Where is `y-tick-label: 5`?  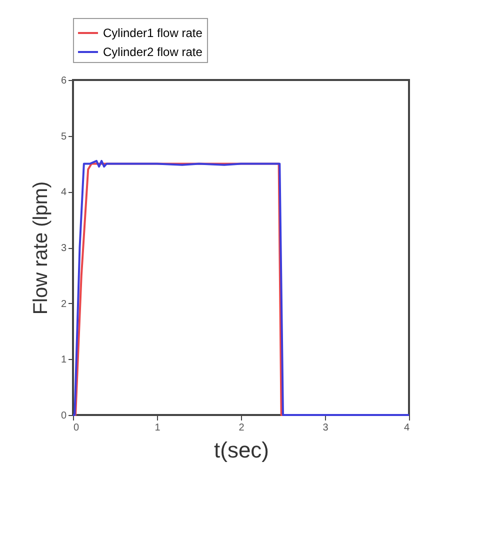 y-tick-label: 5 is located at coordinates (63, 136).